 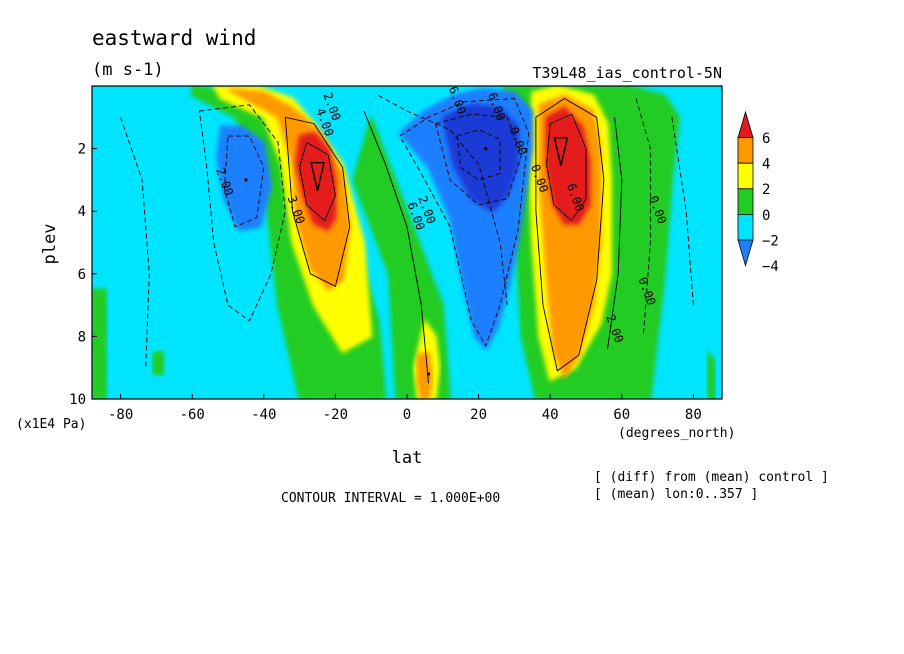 I want to click on colorbar-bottom-arrow, so click(x=745, y=253).